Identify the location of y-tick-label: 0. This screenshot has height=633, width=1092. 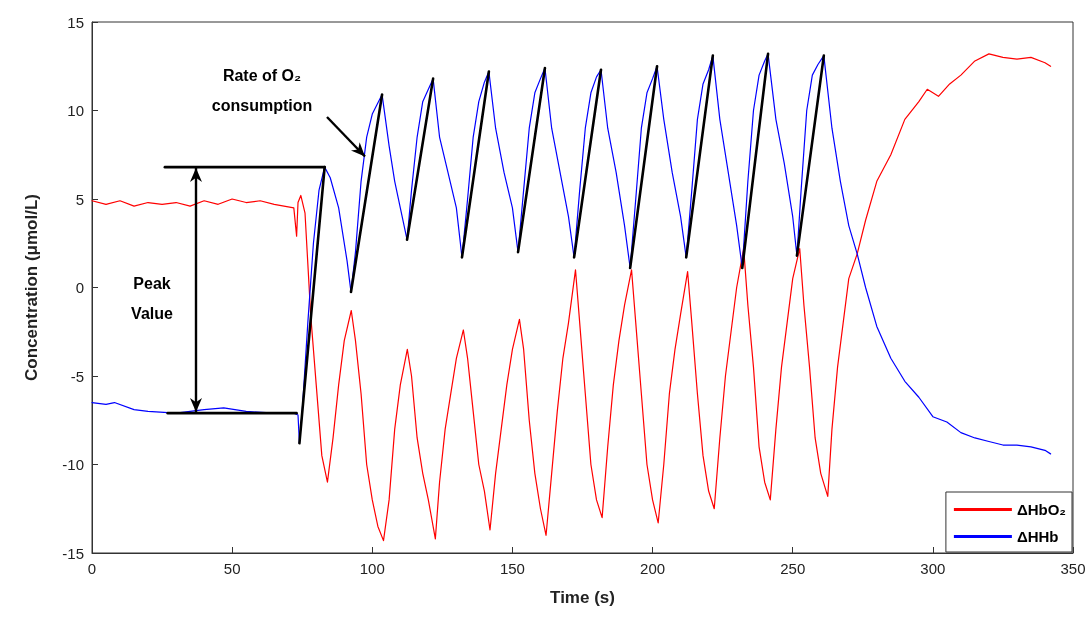
(79, 287).